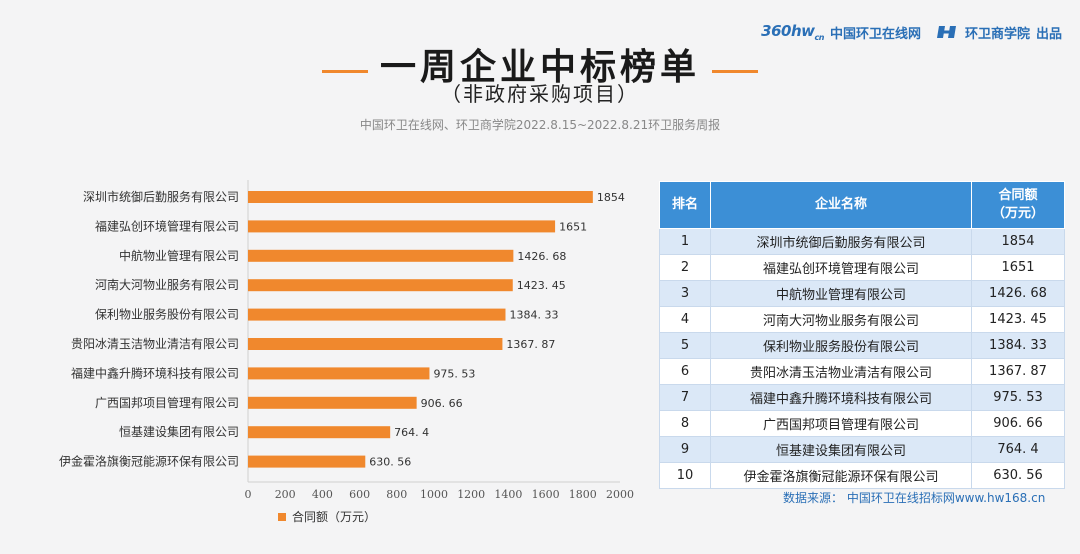  I want to click on table-row: 8 广西国邦项目管理有限公司 906. 66, so click(862, 423).